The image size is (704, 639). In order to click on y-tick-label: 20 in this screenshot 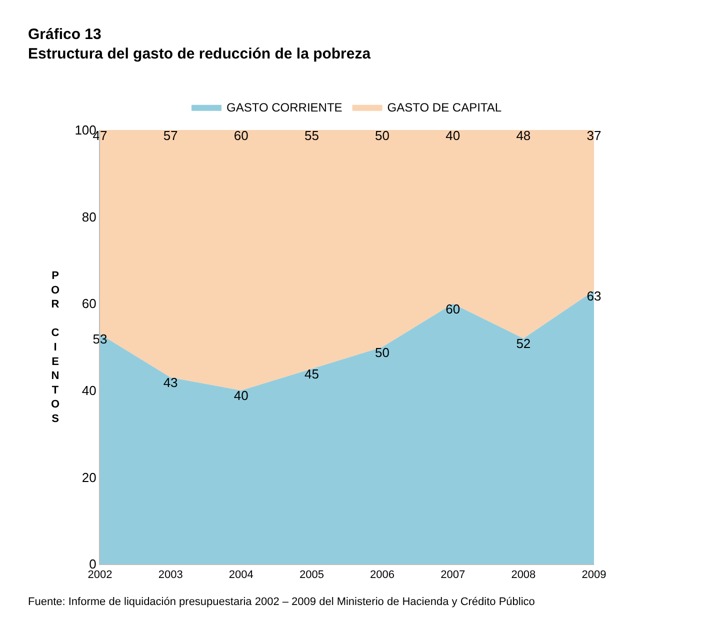, I will do `click(89, 477)`.